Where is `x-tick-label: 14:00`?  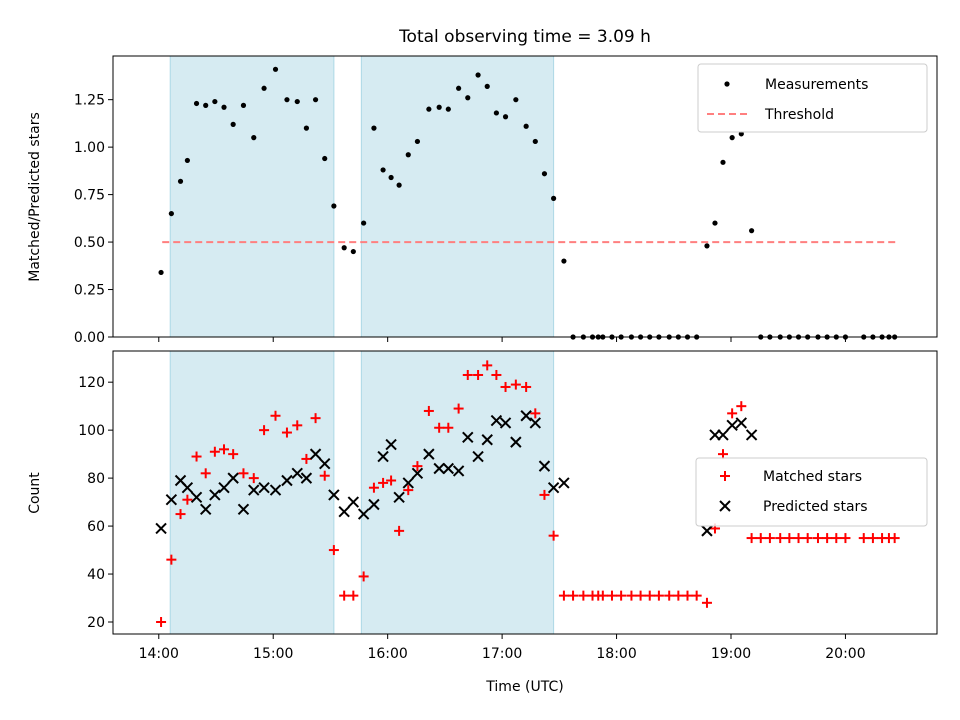 x-tick-label: 14:00 is located at coordinates (159, 654).